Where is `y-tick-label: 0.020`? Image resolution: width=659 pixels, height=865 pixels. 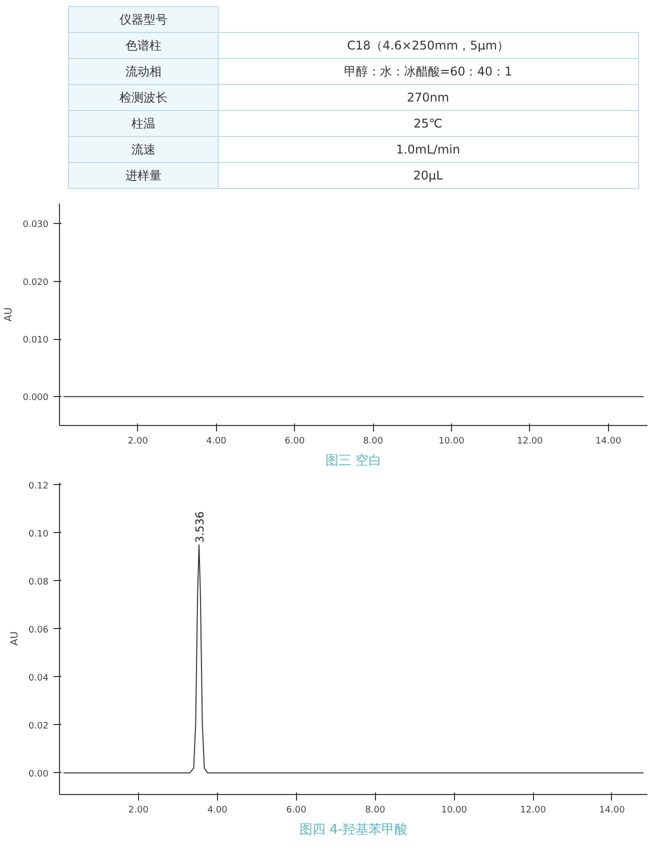
y-tick-label: 0.020 is located at coordinates (35, 283).